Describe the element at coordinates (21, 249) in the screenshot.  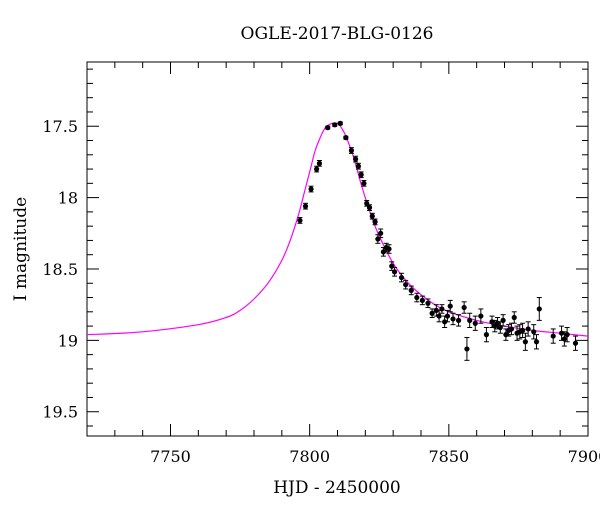
I see `y-axis-label: I magnitude` at that location.